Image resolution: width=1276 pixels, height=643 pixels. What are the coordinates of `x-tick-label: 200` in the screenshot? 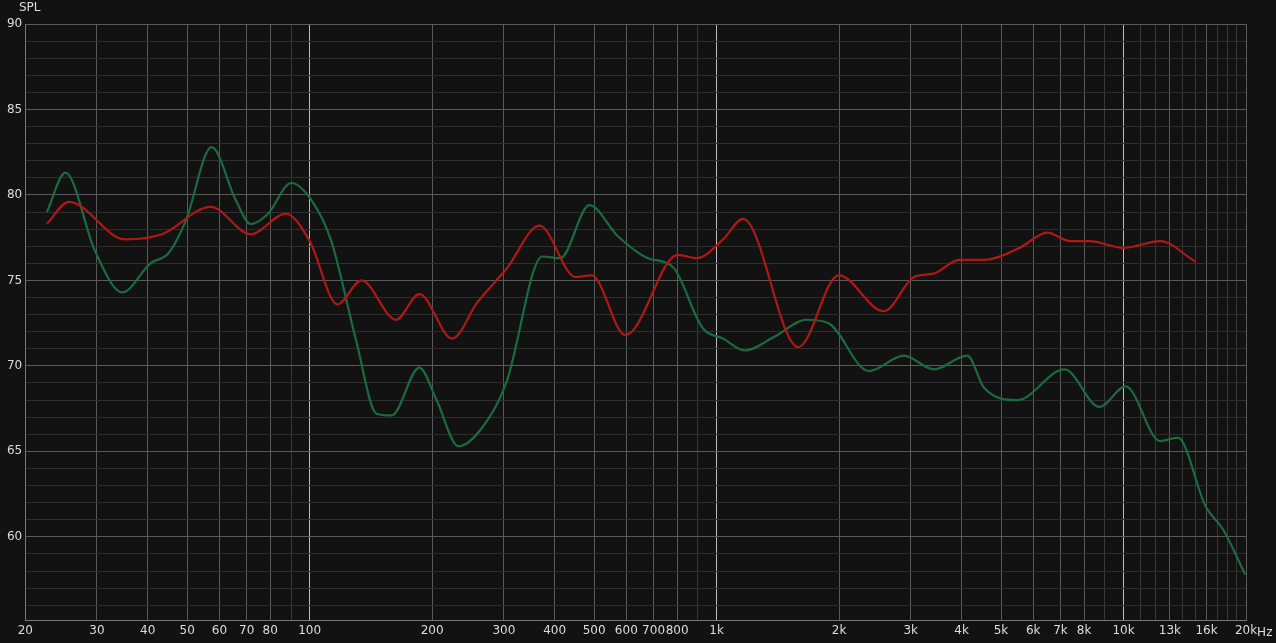 It's located at (432, 629).